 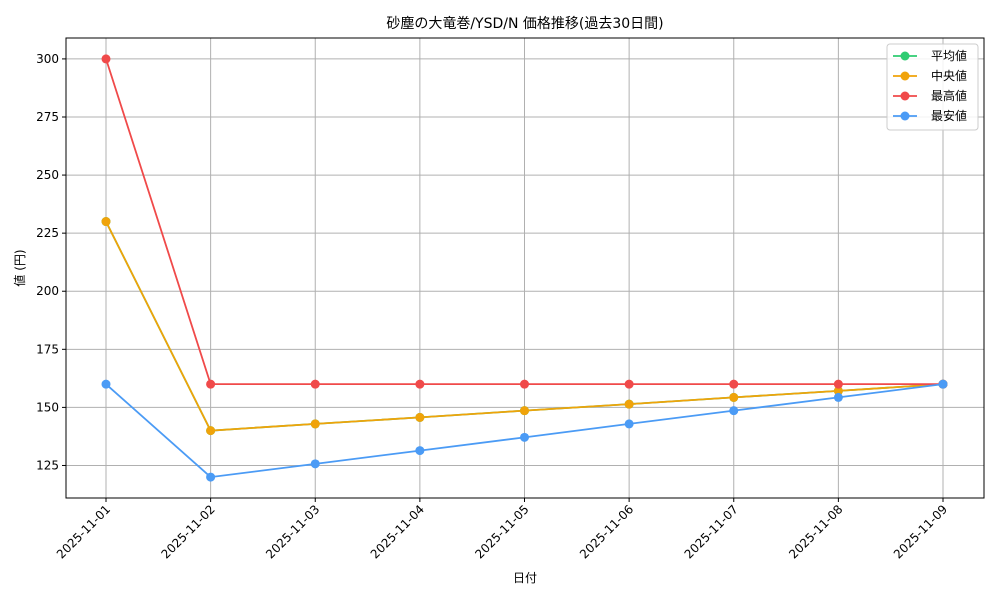 I want to click on y-tick-label: 175, so click(x=47, y=349).